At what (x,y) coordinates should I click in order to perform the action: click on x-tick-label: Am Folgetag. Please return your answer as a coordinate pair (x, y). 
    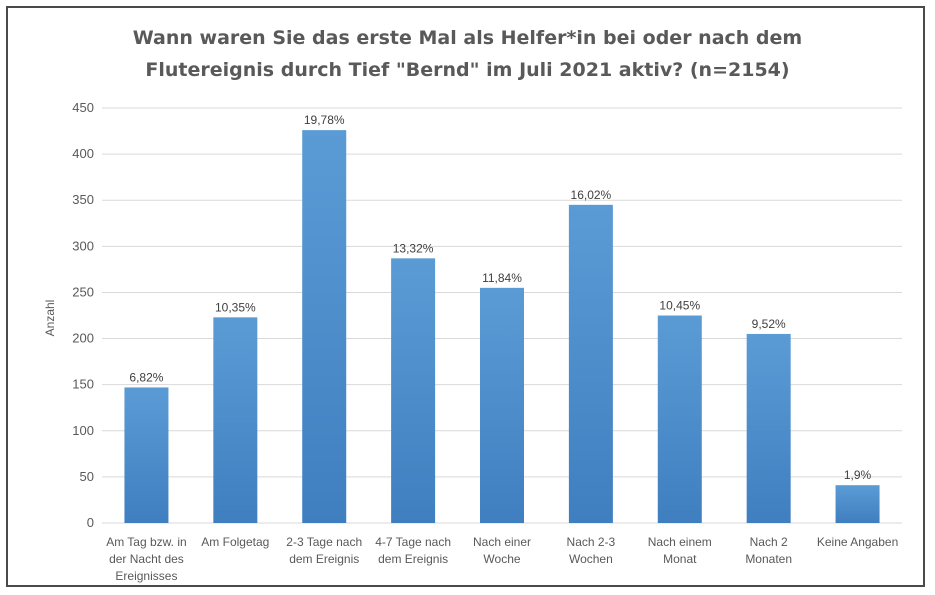
    Looking at the image, I should click on (235, 542).